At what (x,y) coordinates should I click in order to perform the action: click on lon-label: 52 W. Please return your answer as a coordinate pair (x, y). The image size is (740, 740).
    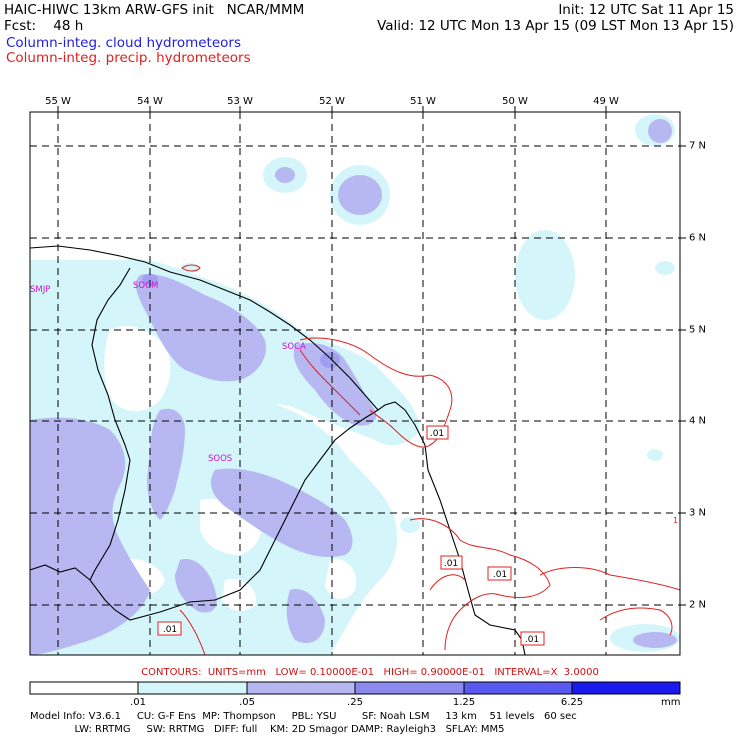
    Looking at the image, I should click on (332, 101).